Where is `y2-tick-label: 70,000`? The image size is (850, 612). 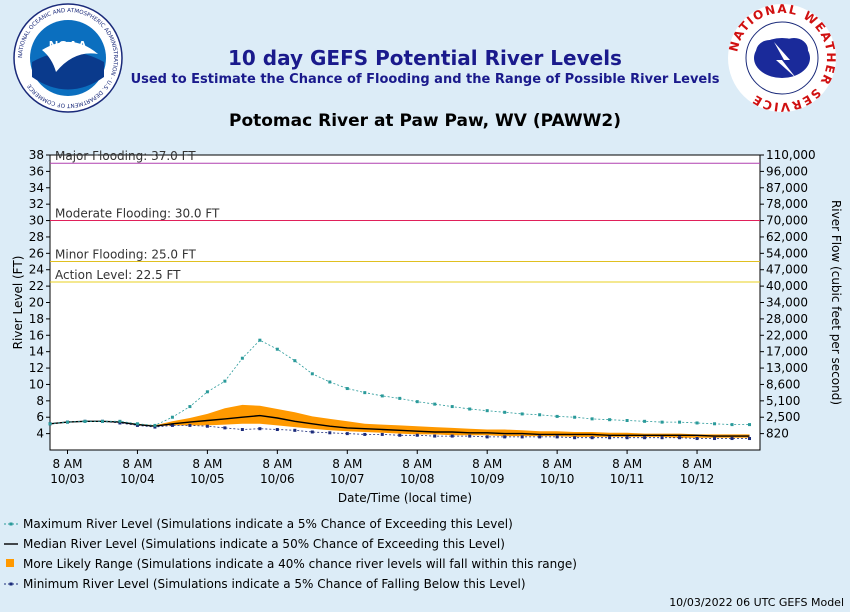
y2-tick-label: 70,000 is located at coordinates (787, 221).